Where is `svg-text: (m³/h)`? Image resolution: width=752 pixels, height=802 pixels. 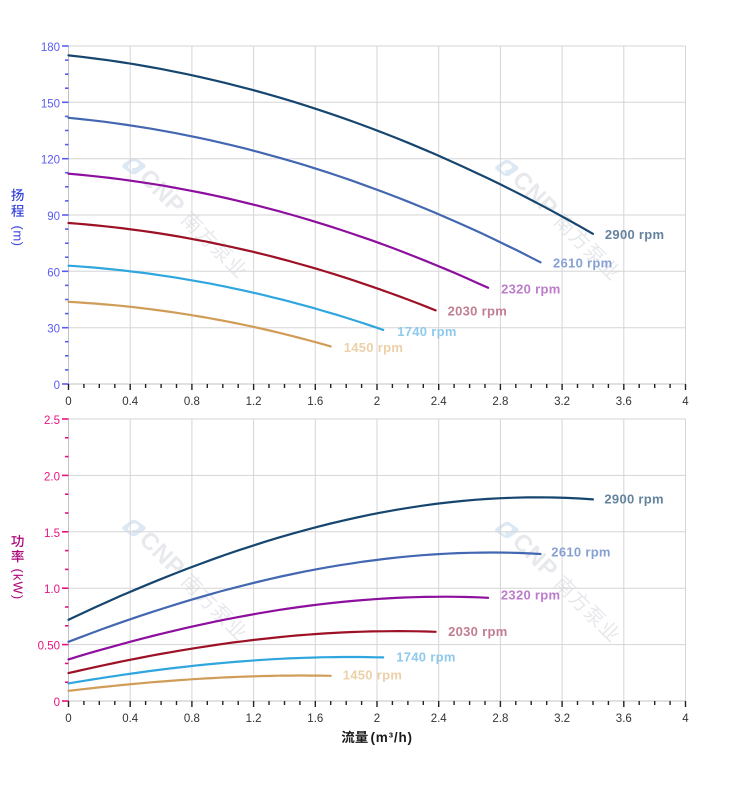 svg-text: (m³/h) is located at coordinates (392, 737).